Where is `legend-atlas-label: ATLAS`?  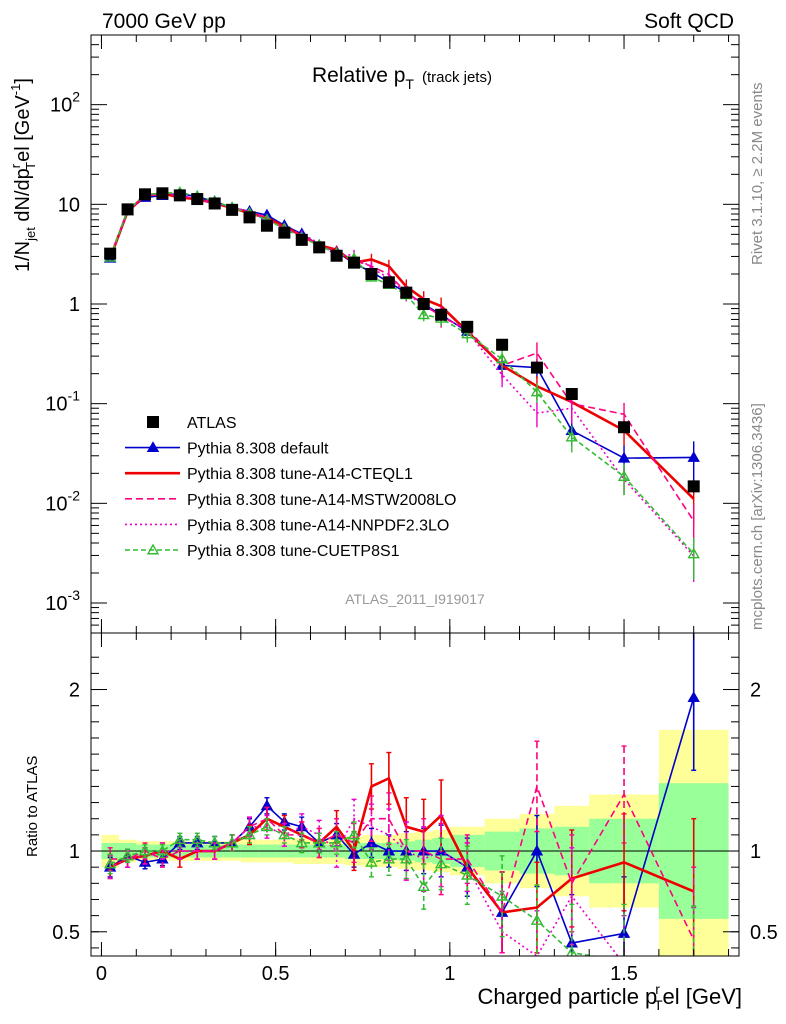 legend-atlas-label: ATLAS is located at coordinates (212, 423).